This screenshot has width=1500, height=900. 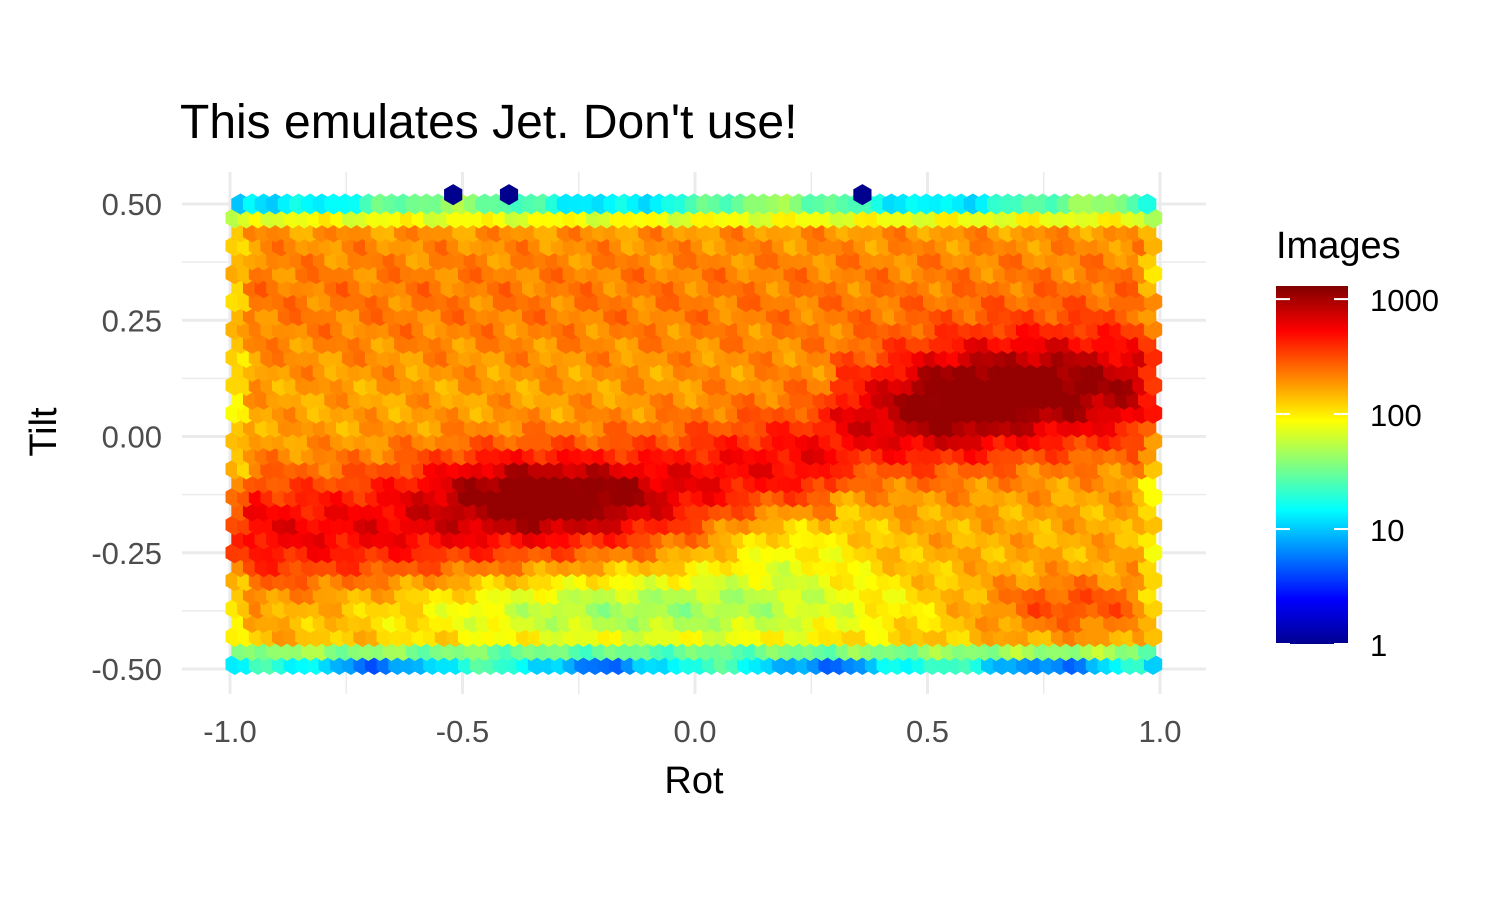 I want to click on y-axis-ticks: -0.50 -0.25 0.00 0.25 0.50, so click(x=126, y=437).